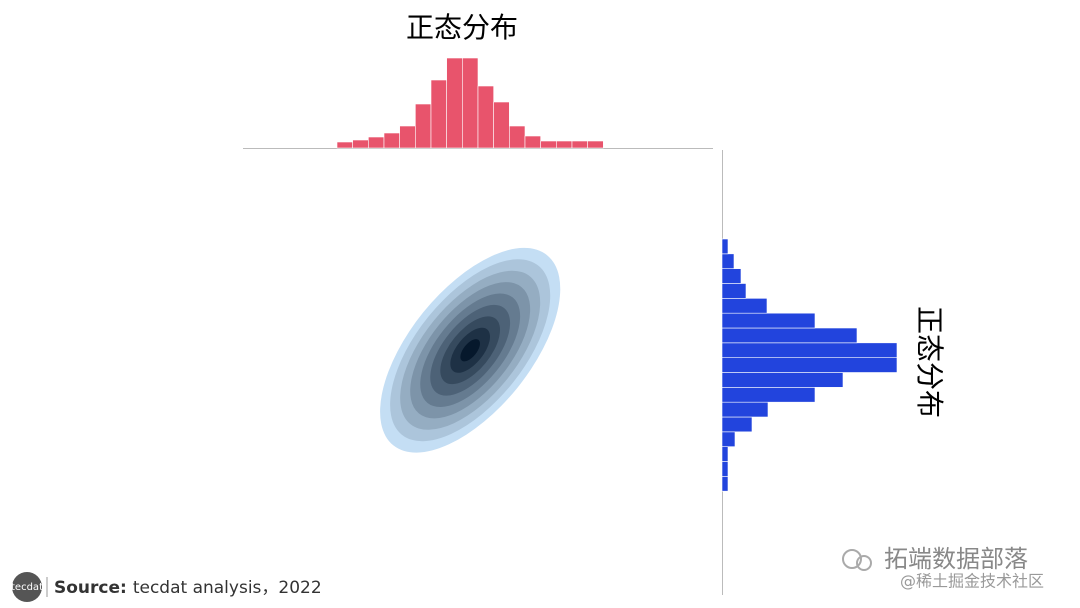  I want to click on watermark-site: @稀土掘金技术社区, so click(972, 581).